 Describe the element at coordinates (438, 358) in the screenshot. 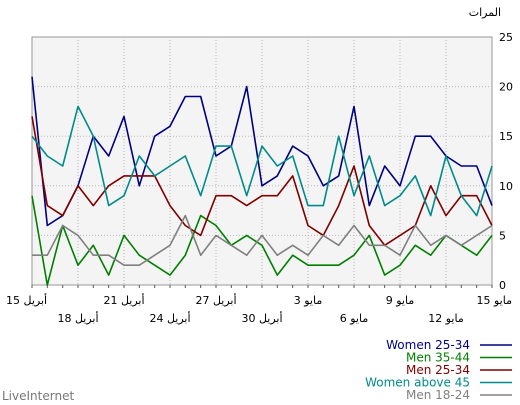

I see `legend-label: Men 35-44` at that location.